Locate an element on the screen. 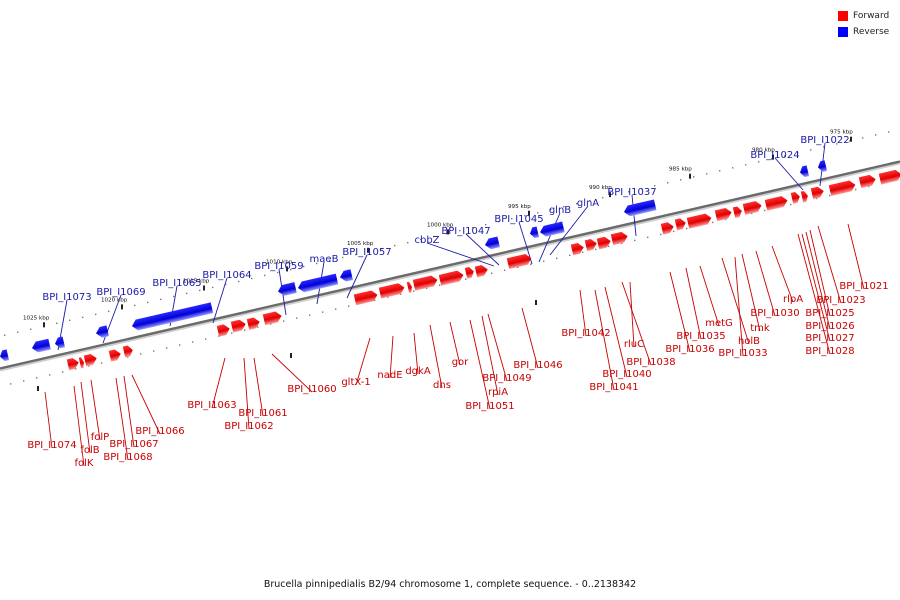 Image resolution: width=900 pixels, height=600 pixels. gene-label-bpi-i1037: BPI_I1037 is located at coordinates (631, 192).